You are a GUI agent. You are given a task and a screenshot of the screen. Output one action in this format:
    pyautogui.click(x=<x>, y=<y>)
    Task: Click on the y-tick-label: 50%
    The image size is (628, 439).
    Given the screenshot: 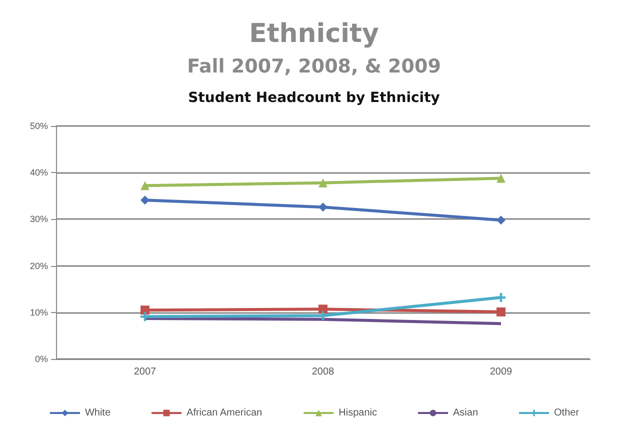 What is the action you would take?
    pyautogui.click(x=39, y=126)
    